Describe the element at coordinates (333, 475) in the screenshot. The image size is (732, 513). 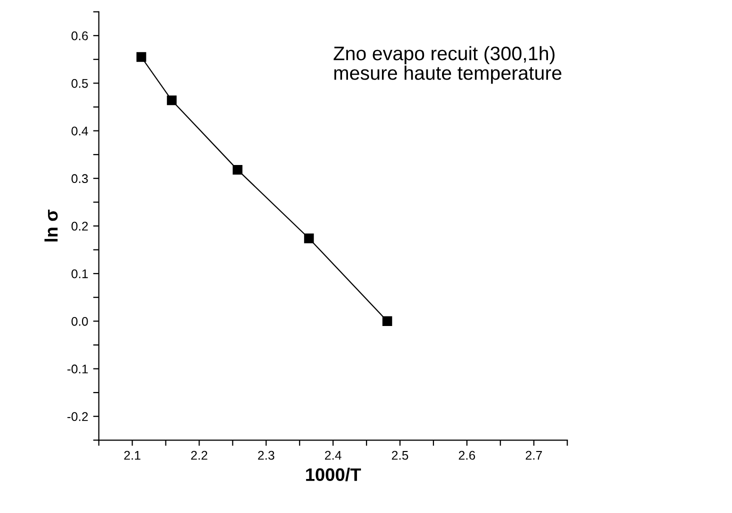
I see `x-axis-title: 1000/T` at that location.